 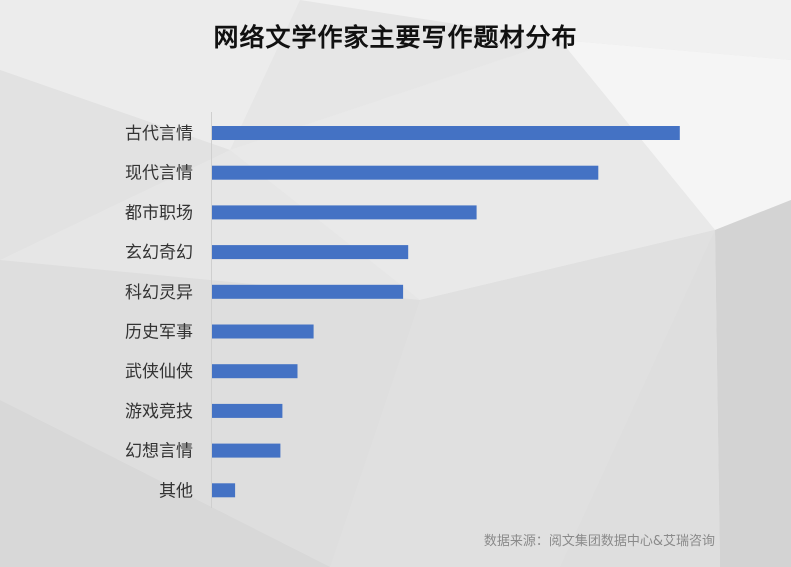 What do you see at coordinates (176, 491) in the screenshot?
I see `category-label-10: 其他` at bounding box center [176, 491].